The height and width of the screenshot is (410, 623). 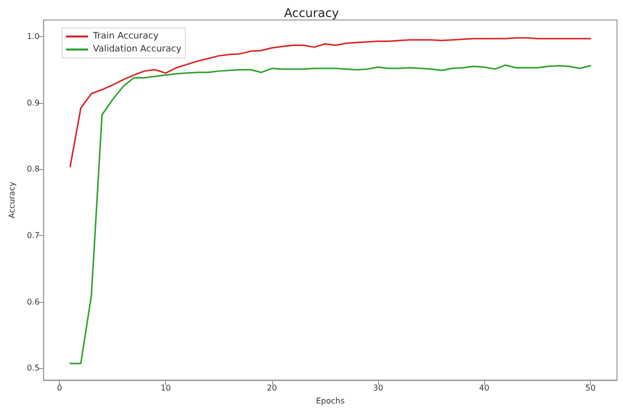 What do you see at coordinates (590, 388) in the screenshot?
I see `x-tick-label: 50` at bounding box center [590, 388].